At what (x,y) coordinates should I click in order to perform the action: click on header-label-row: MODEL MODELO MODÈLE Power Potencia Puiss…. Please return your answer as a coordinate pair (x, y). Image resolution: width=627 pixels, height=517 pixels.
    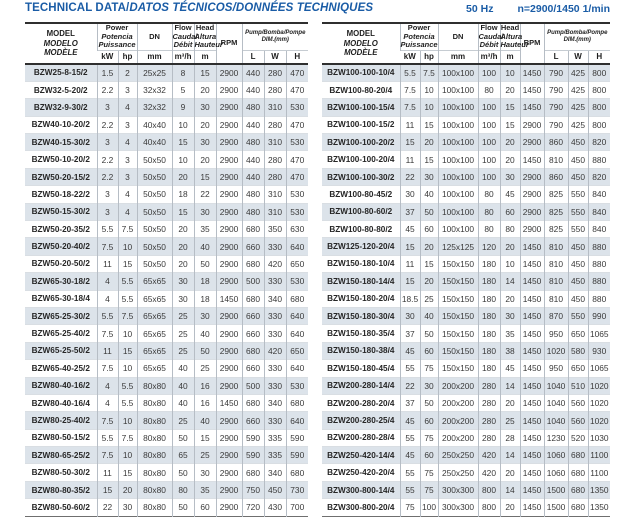
    Looking at the image, I should click on (167, 43).